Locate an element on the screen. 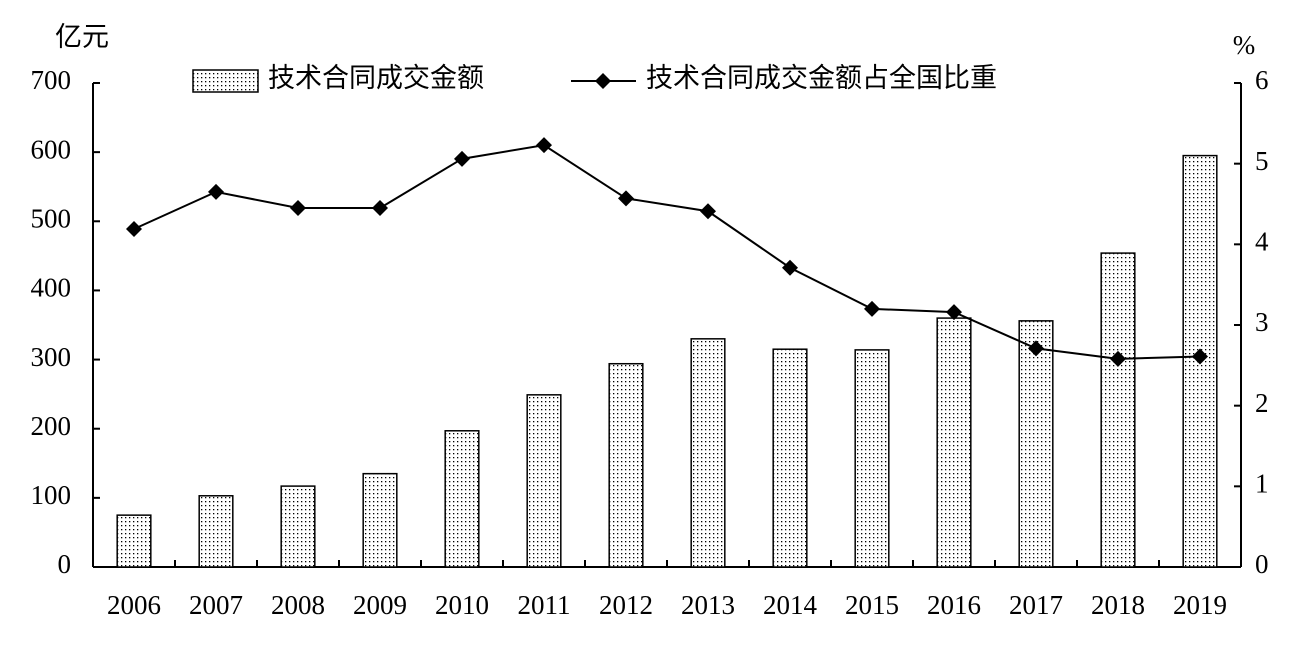 This screenshot has height=650, width=1309. y-tick-label: 500 is located at coordinates (51, 218).